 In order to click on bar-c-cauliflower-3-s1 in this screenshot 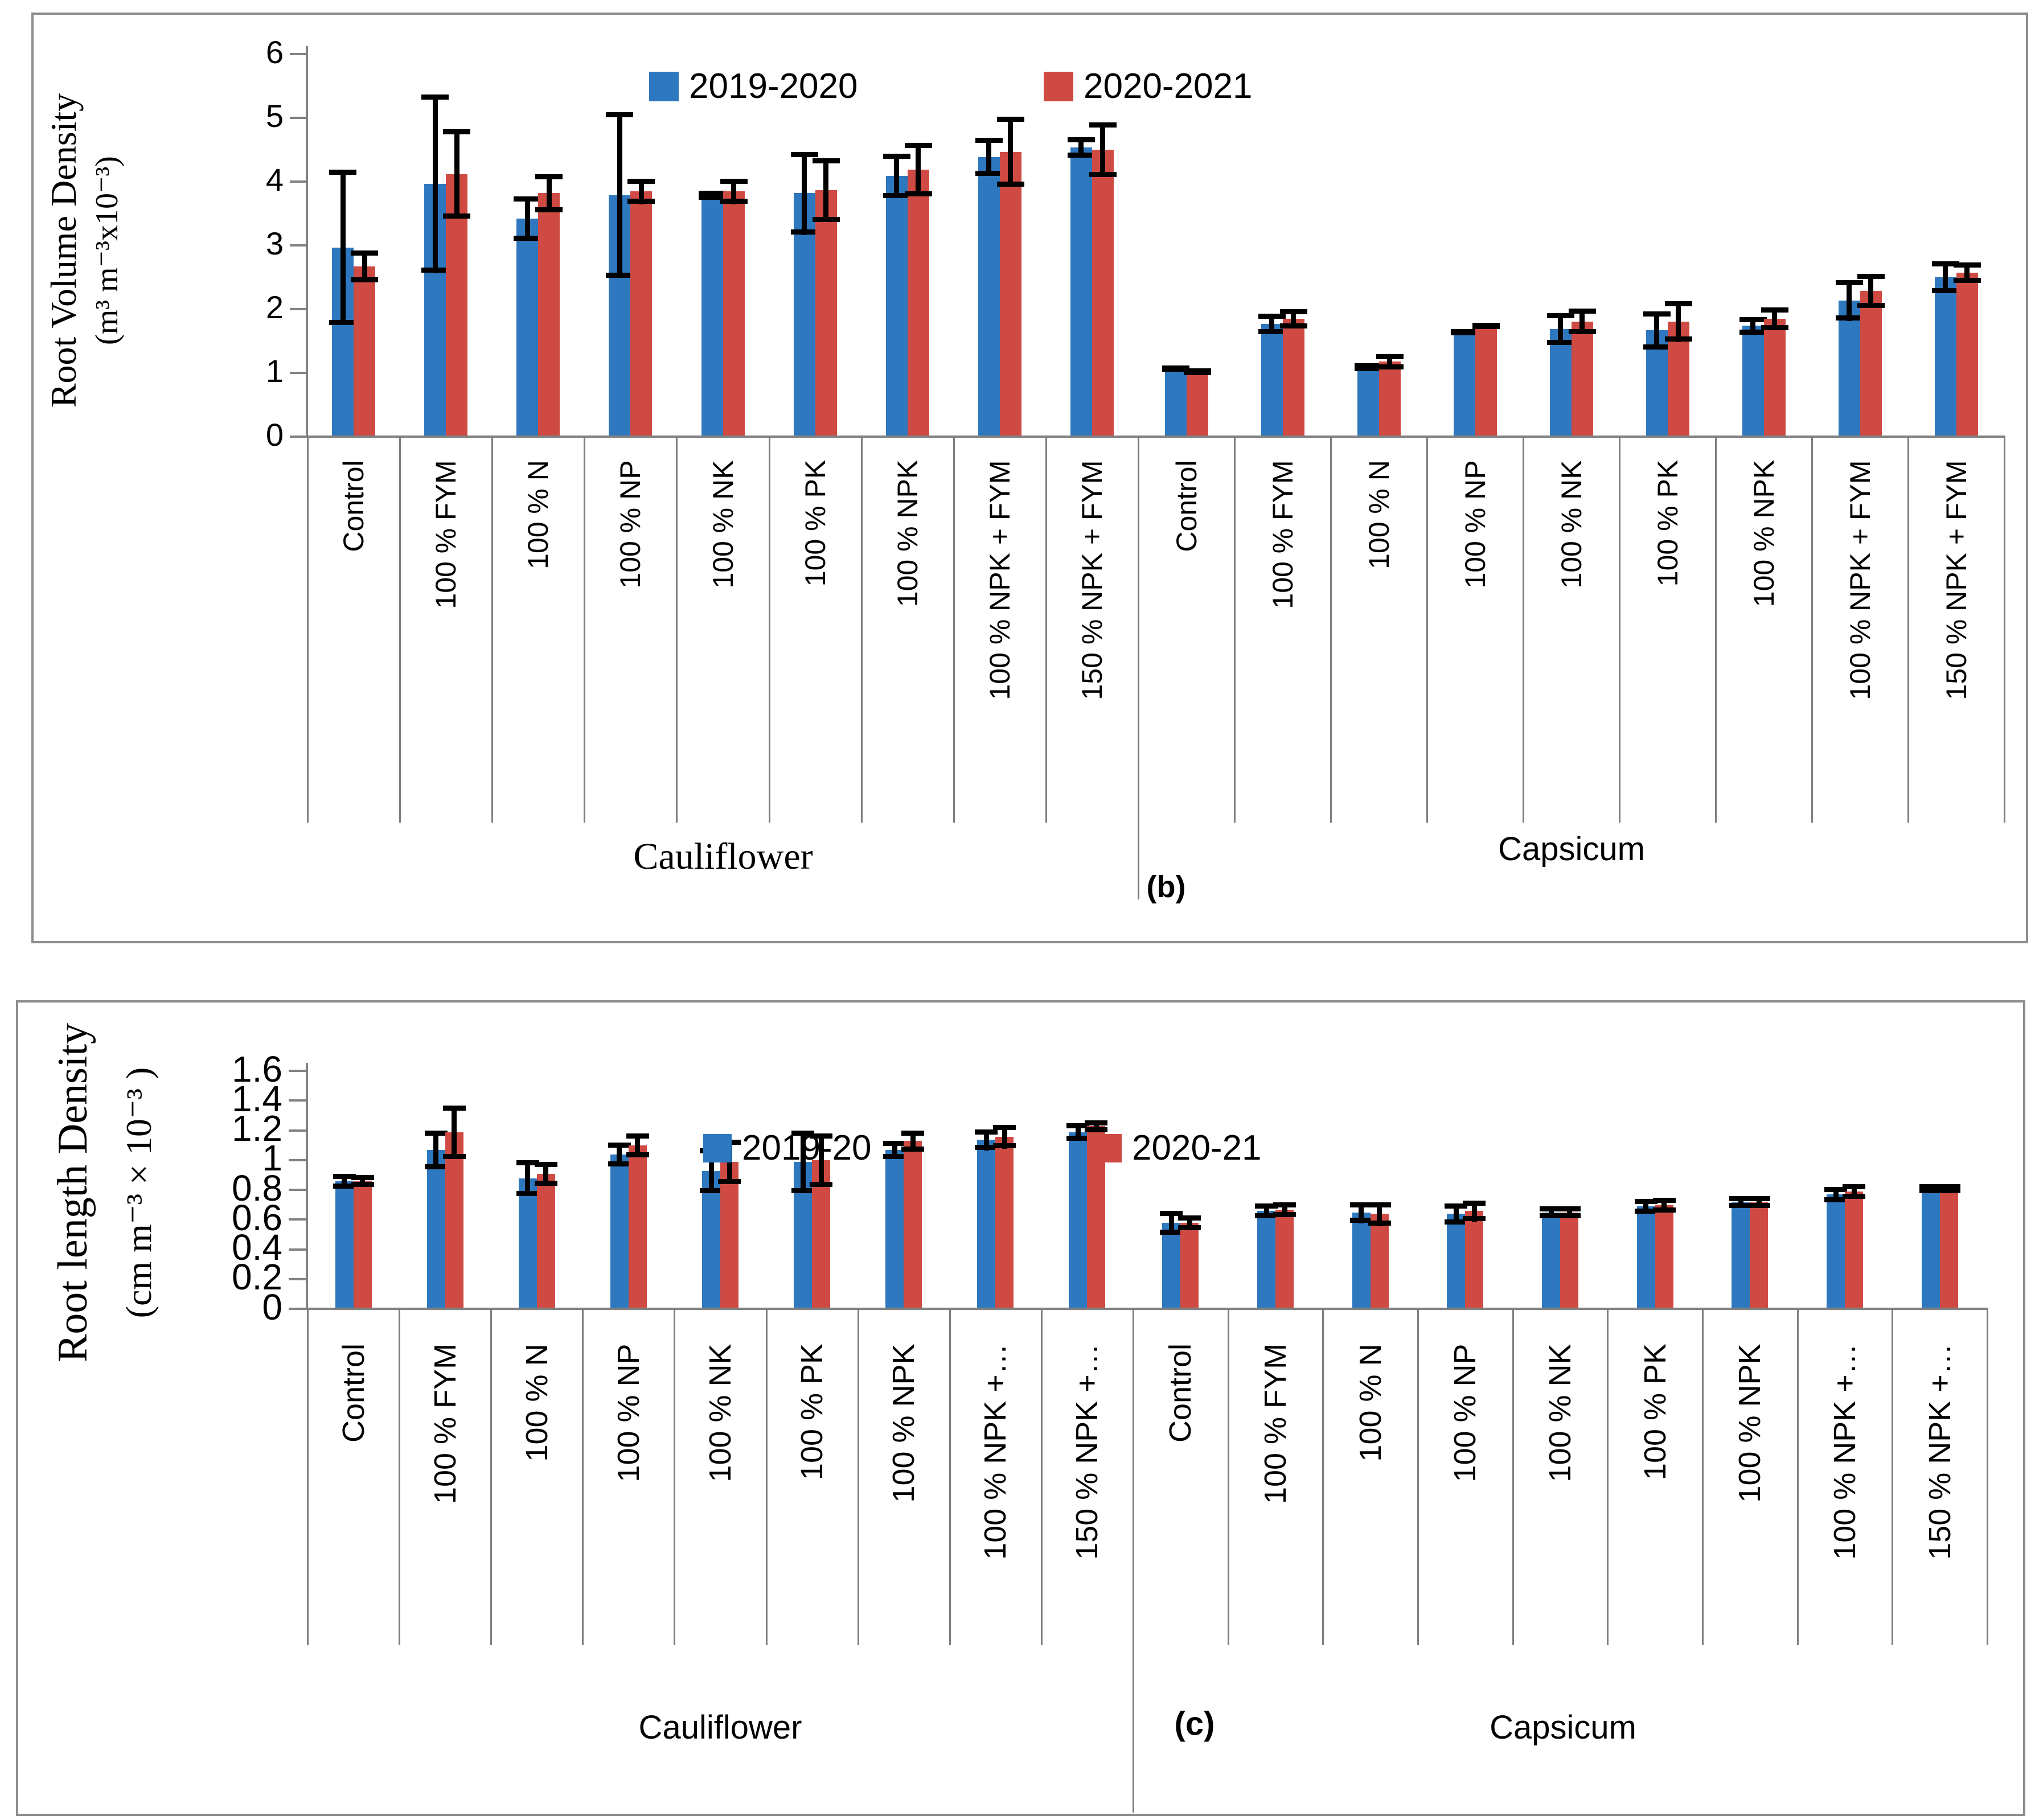, I will do `click(638, 1226)`.